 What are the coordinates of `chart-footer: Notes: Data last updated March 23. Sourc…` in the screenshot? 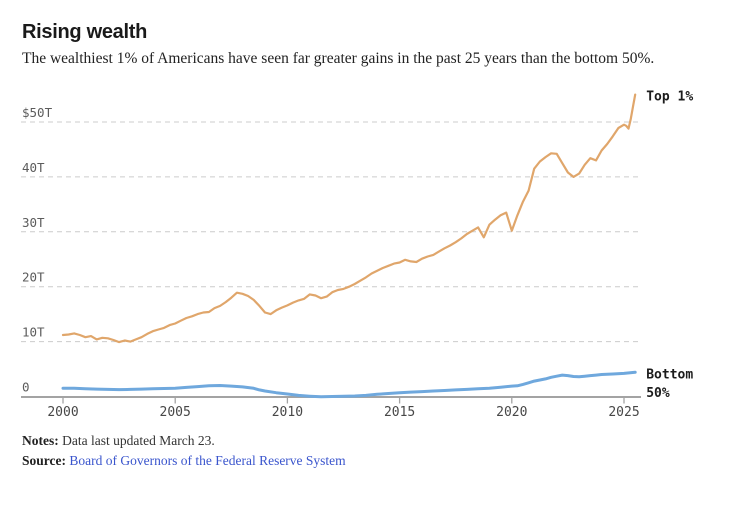 It's located at (184, 450).